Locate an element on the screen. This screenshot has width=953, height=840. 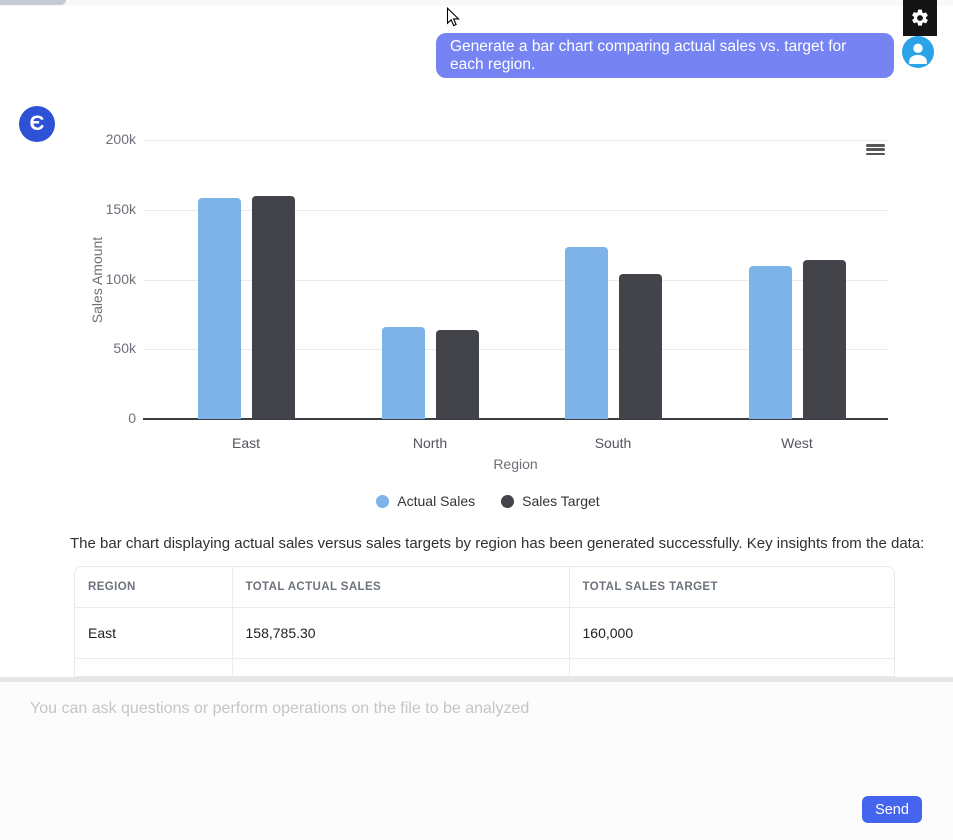
legend-label-sales-target: Sales Target is located at coordinates (561, 501).